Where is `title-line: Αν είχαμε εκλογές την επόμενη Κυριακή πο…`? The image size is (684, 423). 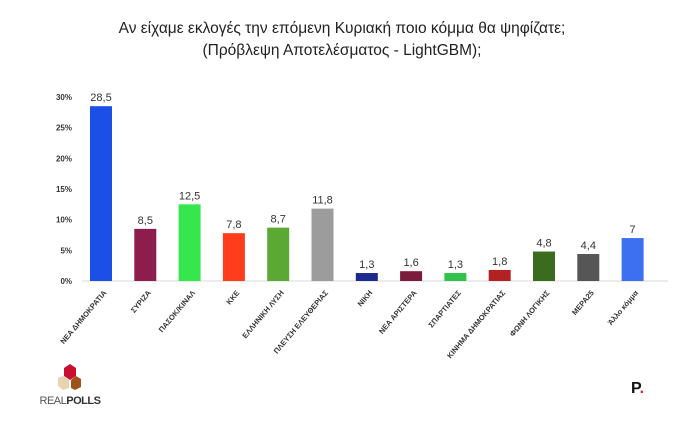 title-line: Αν είχαμε εκλογές την επόμενη Κυριακή πο… is located at coordinates (342, 28).